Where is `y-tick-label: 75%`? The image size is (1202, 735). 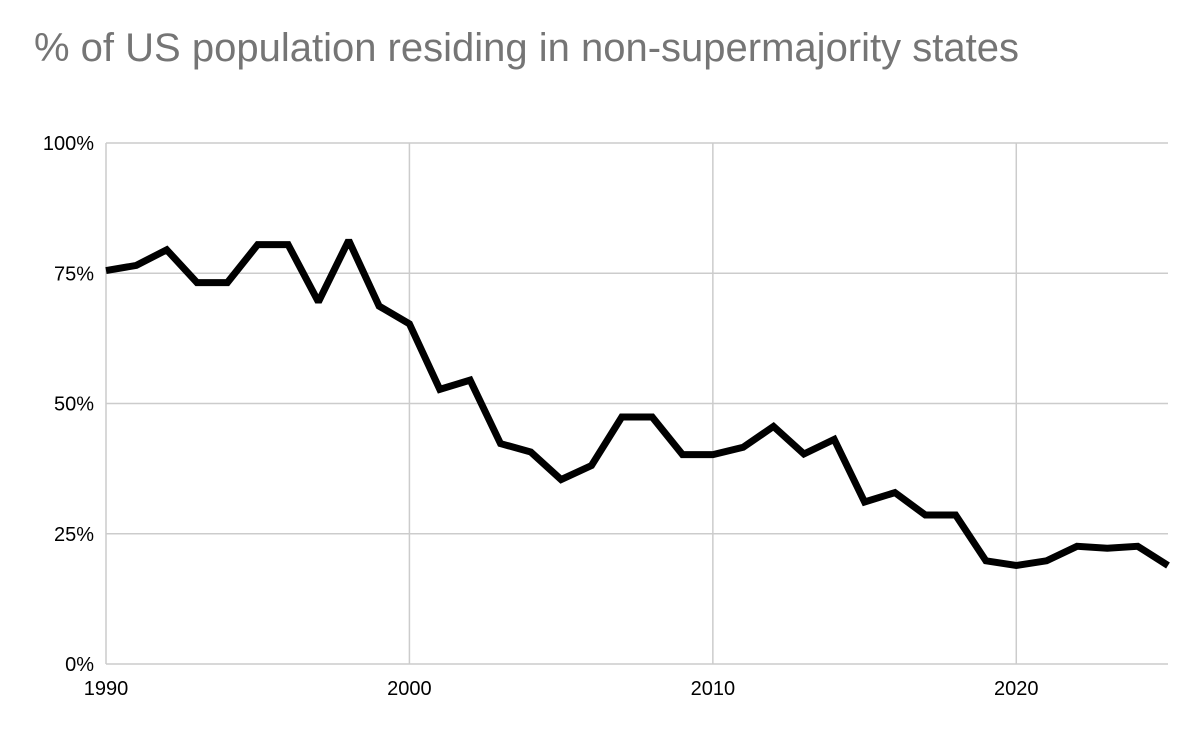
y-tick-label: 75% is located at coordinates (74, 274).